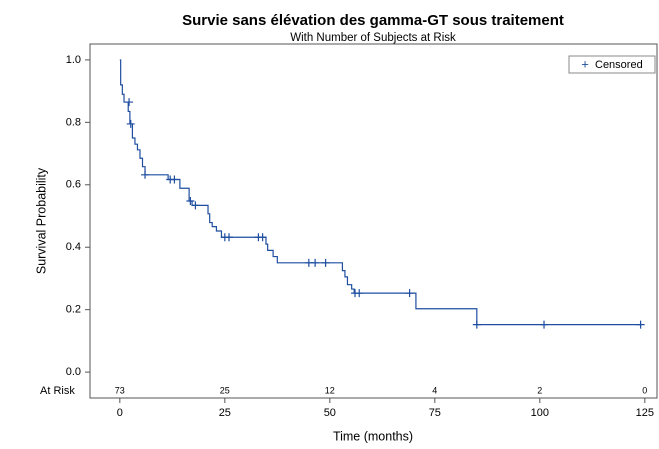 The image size is (659, 449). Describe the element at coordinates (539, 390) in the screenshot. I see `at-risk-value: 2` at that location.